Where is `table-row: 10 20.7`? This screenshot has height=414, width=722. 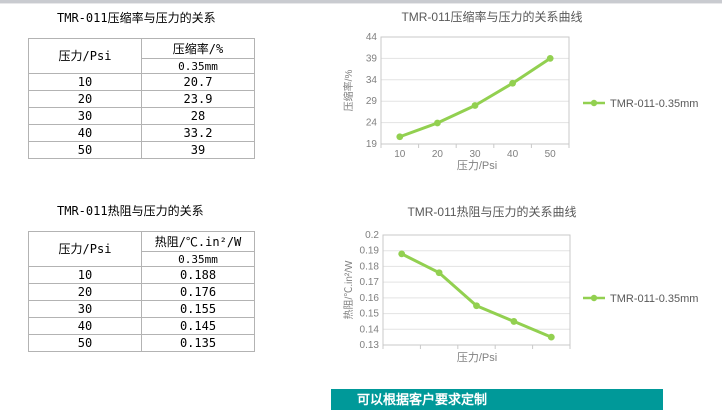
table-row: 10 20.7 is located at coordinates (141, 82).